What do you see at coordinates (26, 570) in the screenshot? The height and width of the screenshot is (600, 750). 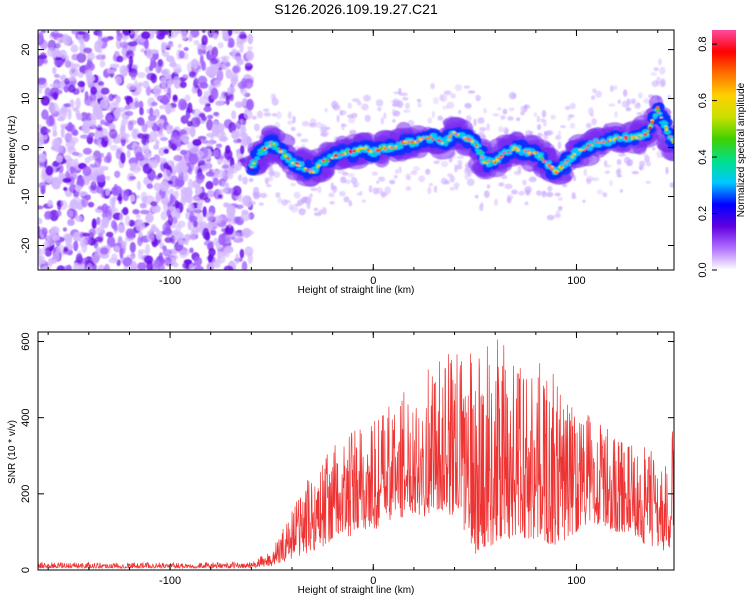 I see `y-tick-label: 0` at bounding box center [26, 570].